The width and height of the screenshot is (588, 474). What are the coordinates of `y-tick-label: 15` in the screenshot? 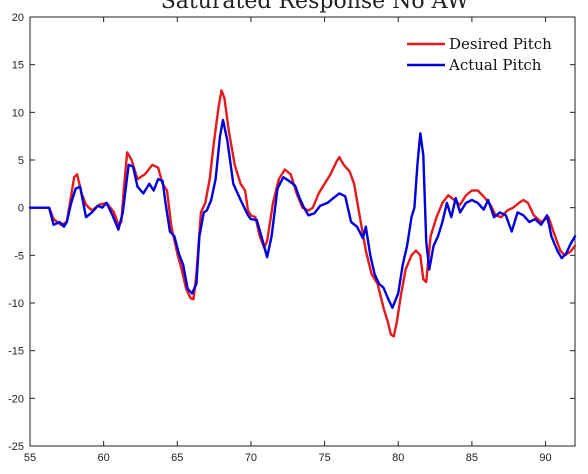 It's located at (18, 66).